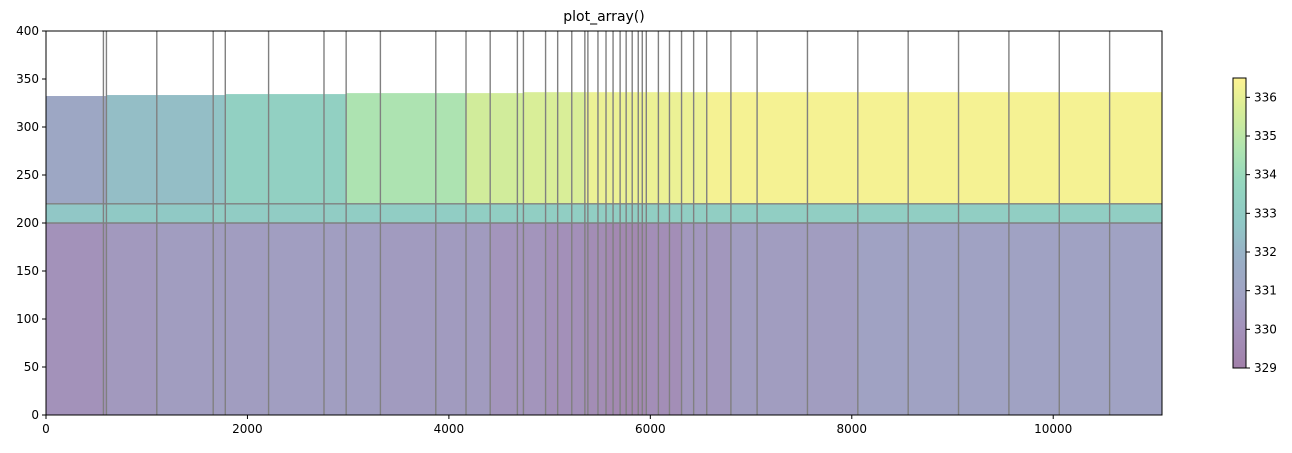 This screenshot has height=453, width=1292. I want to click on colorbar-tick-label-4: 333, so click(1265, 213).